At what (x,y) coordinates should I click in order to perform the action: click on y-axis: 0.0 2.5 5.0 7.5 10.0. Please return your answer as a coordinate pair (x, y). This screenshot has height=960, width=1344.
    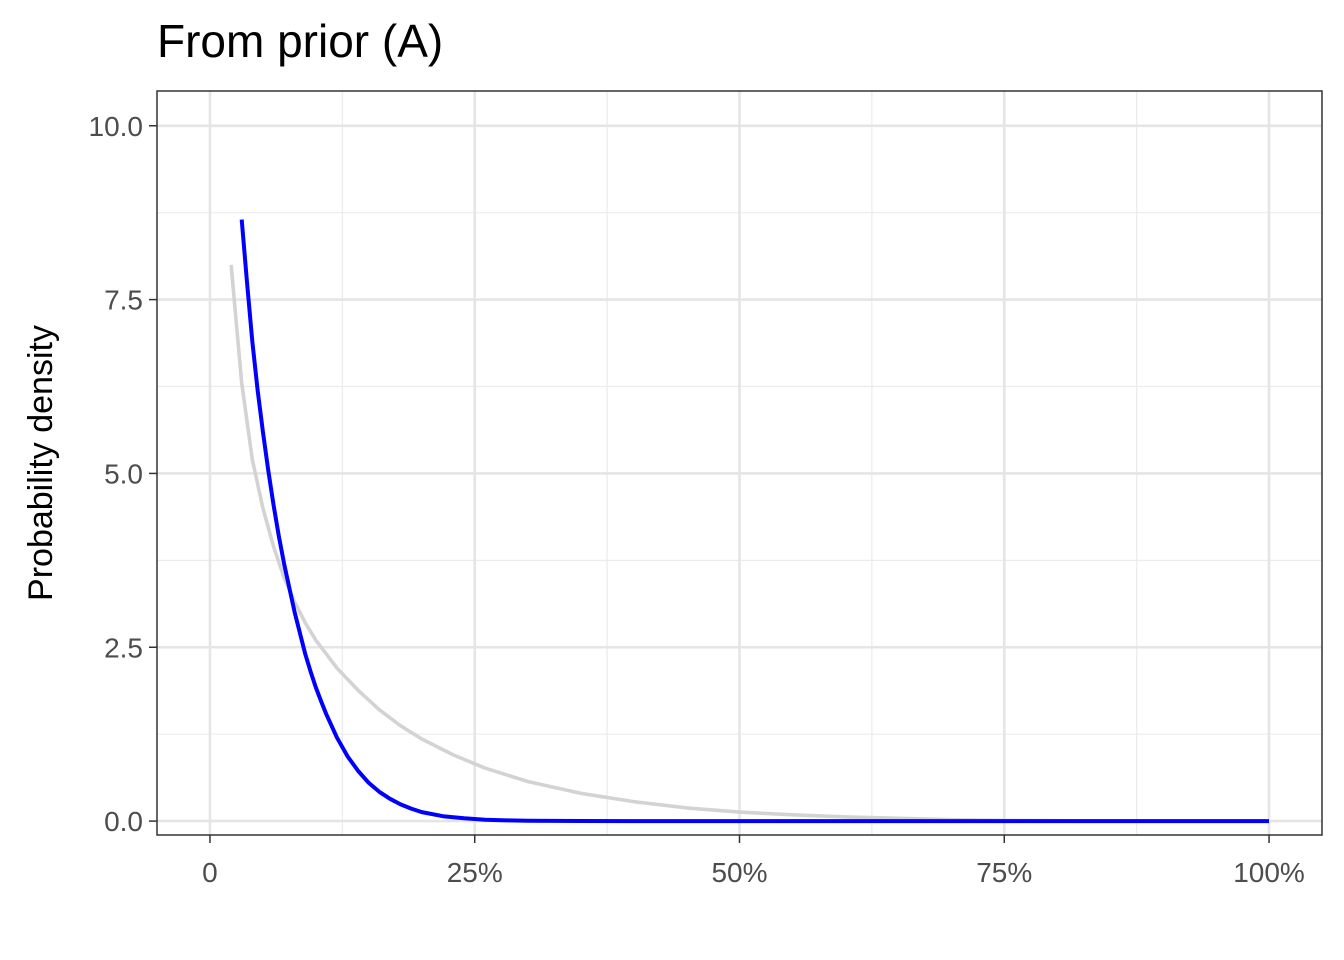
    Looking at the image, I should click on (123, 474).